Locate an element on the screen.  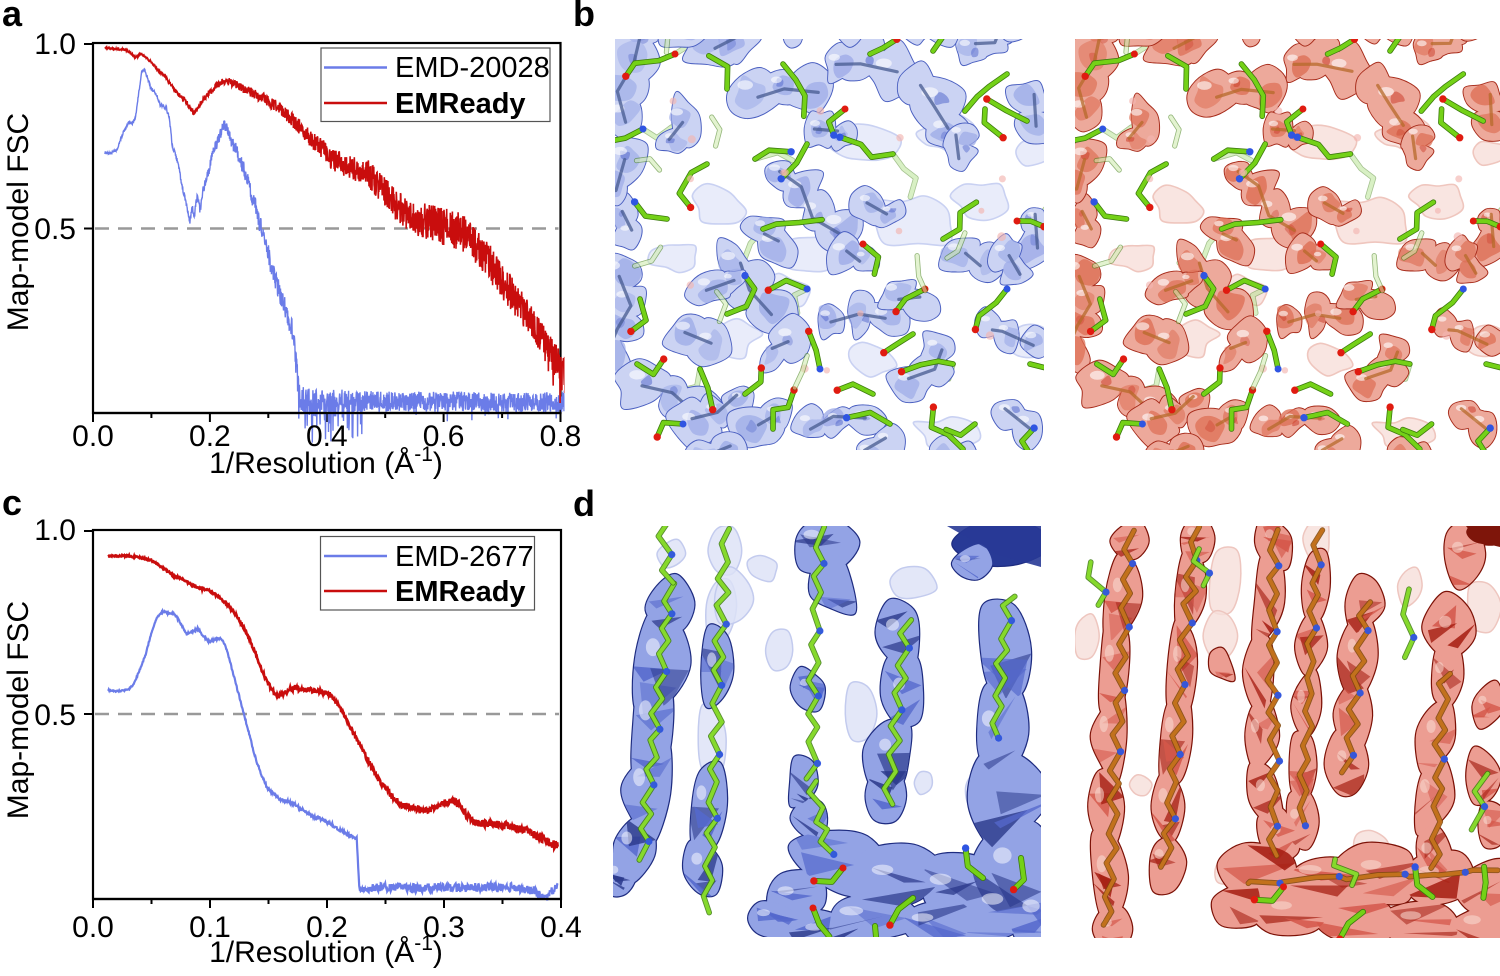
svg-text: d is located at coordinates (584, 503).